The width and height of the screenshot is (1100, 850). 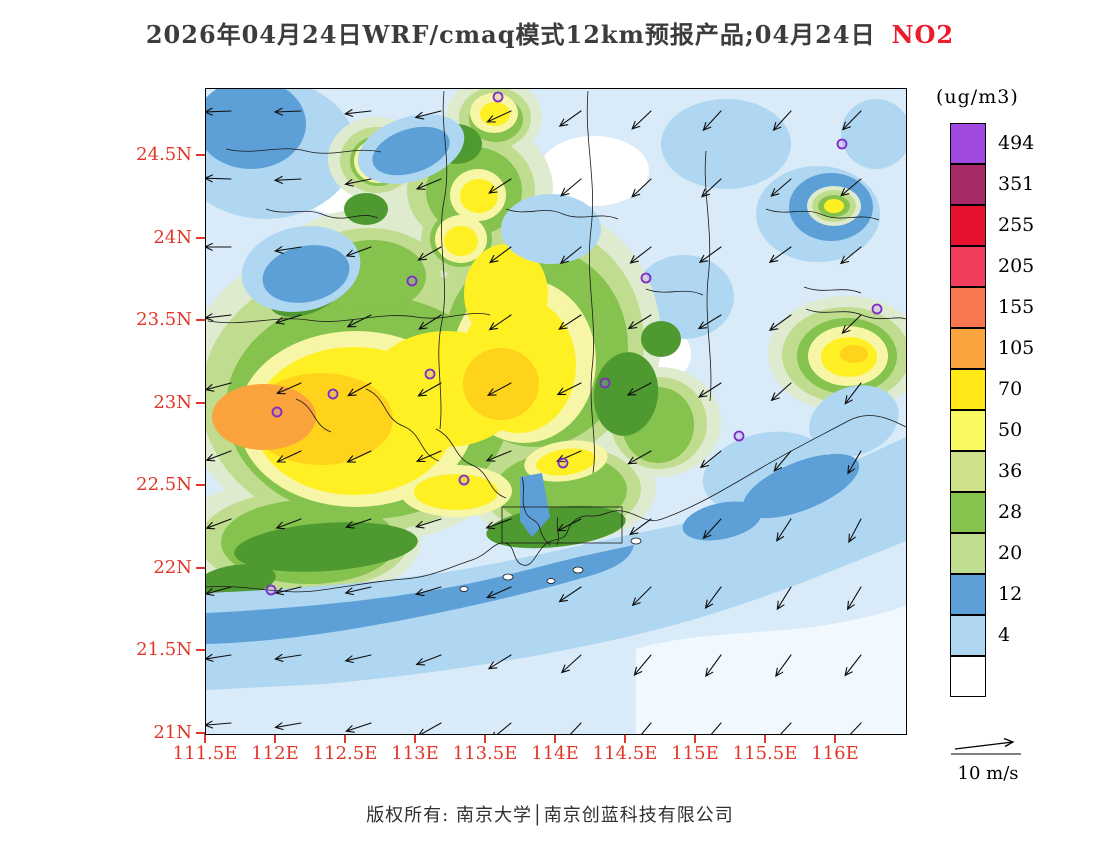 I want to click on lon-tick-label: 114.5E, so click(x=625, y=753).